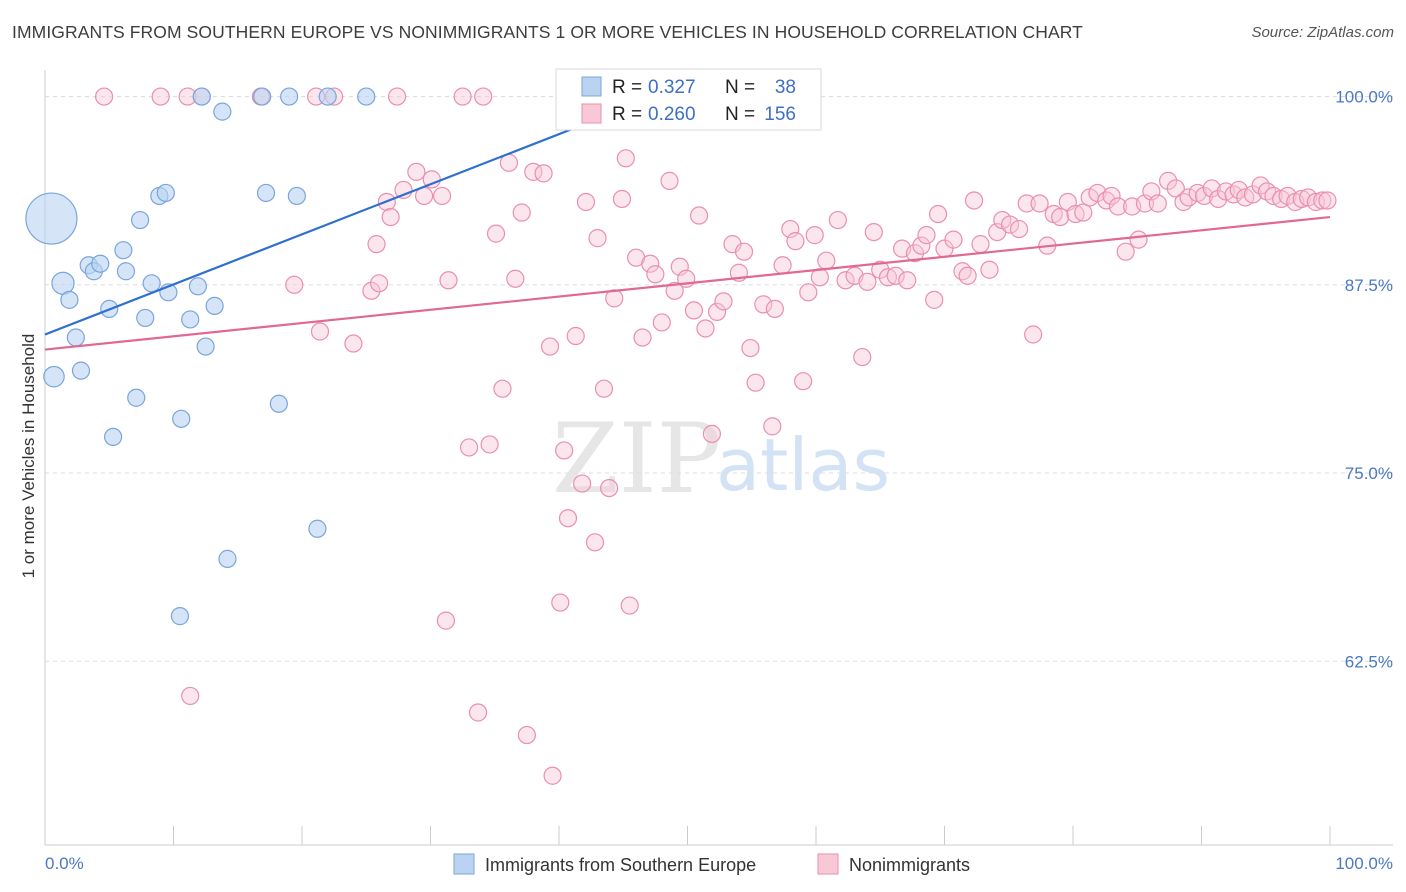 The height and width of the screenshot is (892, 1406). Describe the element at coordinates (687, 283) in the screenshot. I see `nonimmigrants-trend-line` at that location.